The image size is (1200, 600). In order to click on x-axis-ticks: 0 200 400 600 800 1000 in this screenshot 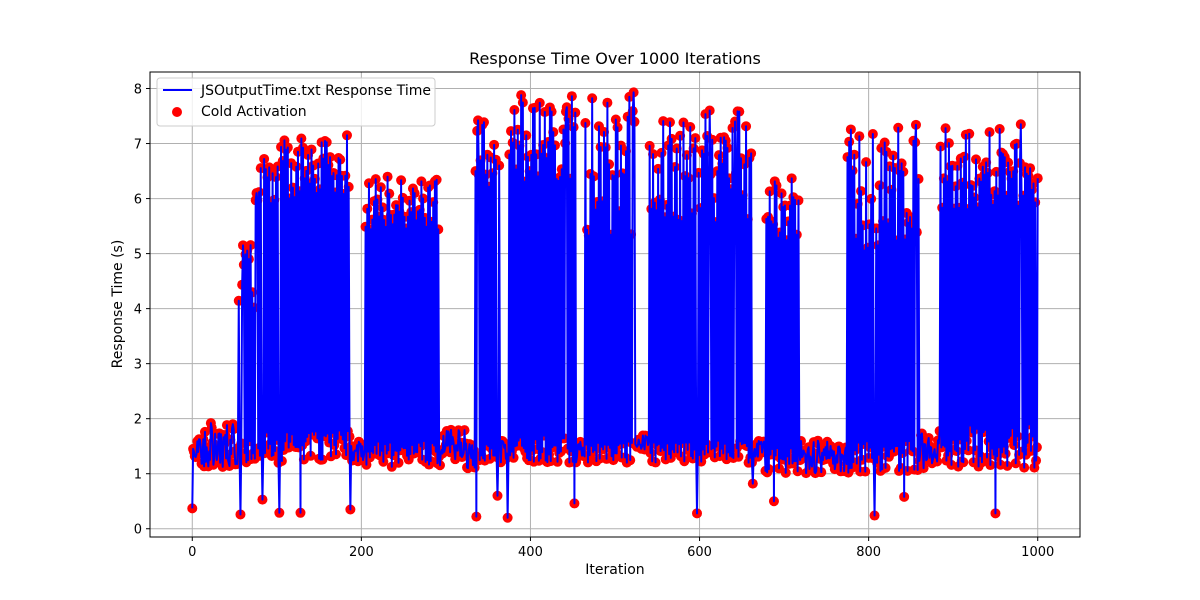, I will do `click(621, 548)`.